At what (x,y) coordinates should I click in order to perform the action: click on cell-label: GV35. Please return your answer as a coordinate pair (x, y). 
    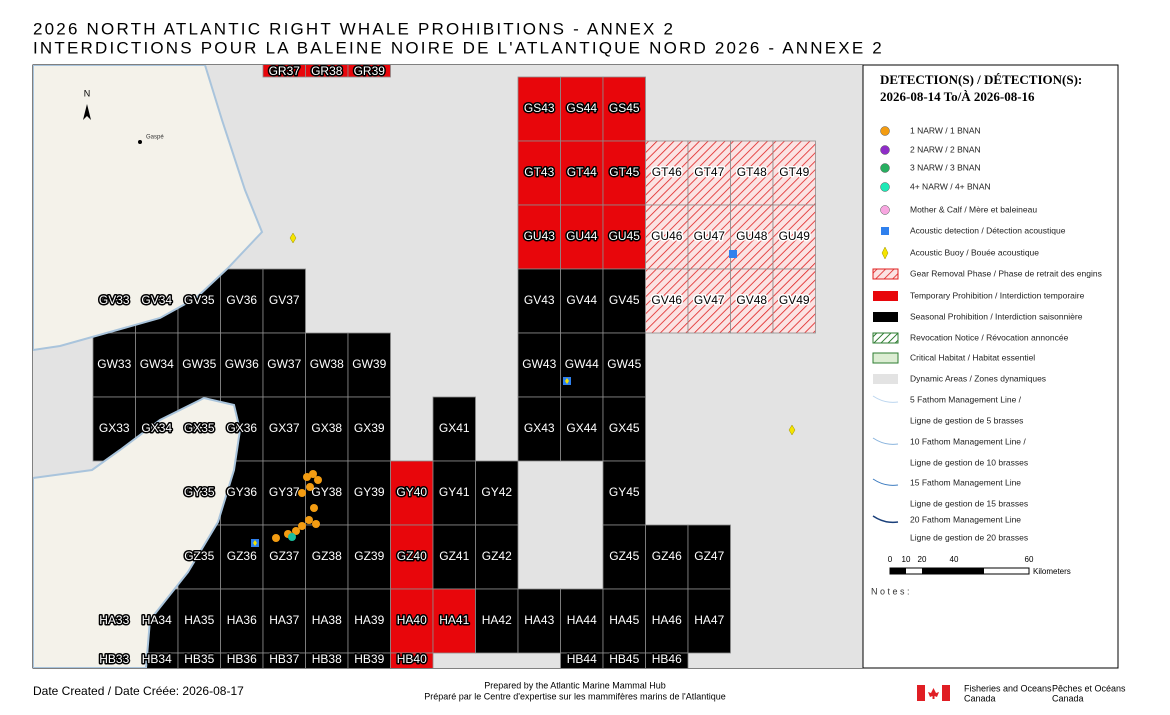
    Looking at the image, I should click on (199, 300).